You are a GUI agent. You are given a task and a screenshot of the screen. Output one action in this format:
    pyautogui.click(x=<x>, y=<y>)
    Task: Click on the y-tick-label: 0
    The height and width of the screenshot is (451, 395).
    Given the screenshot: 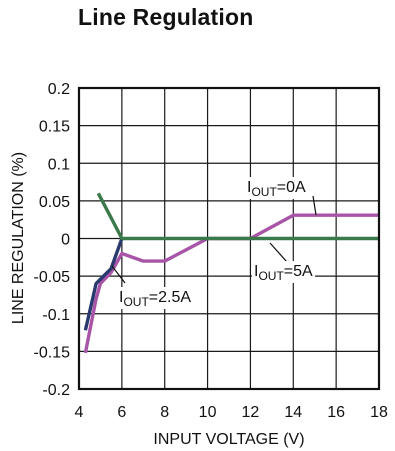 What is the action you would take?
    pyautogui.click(x=65, y=240)
    